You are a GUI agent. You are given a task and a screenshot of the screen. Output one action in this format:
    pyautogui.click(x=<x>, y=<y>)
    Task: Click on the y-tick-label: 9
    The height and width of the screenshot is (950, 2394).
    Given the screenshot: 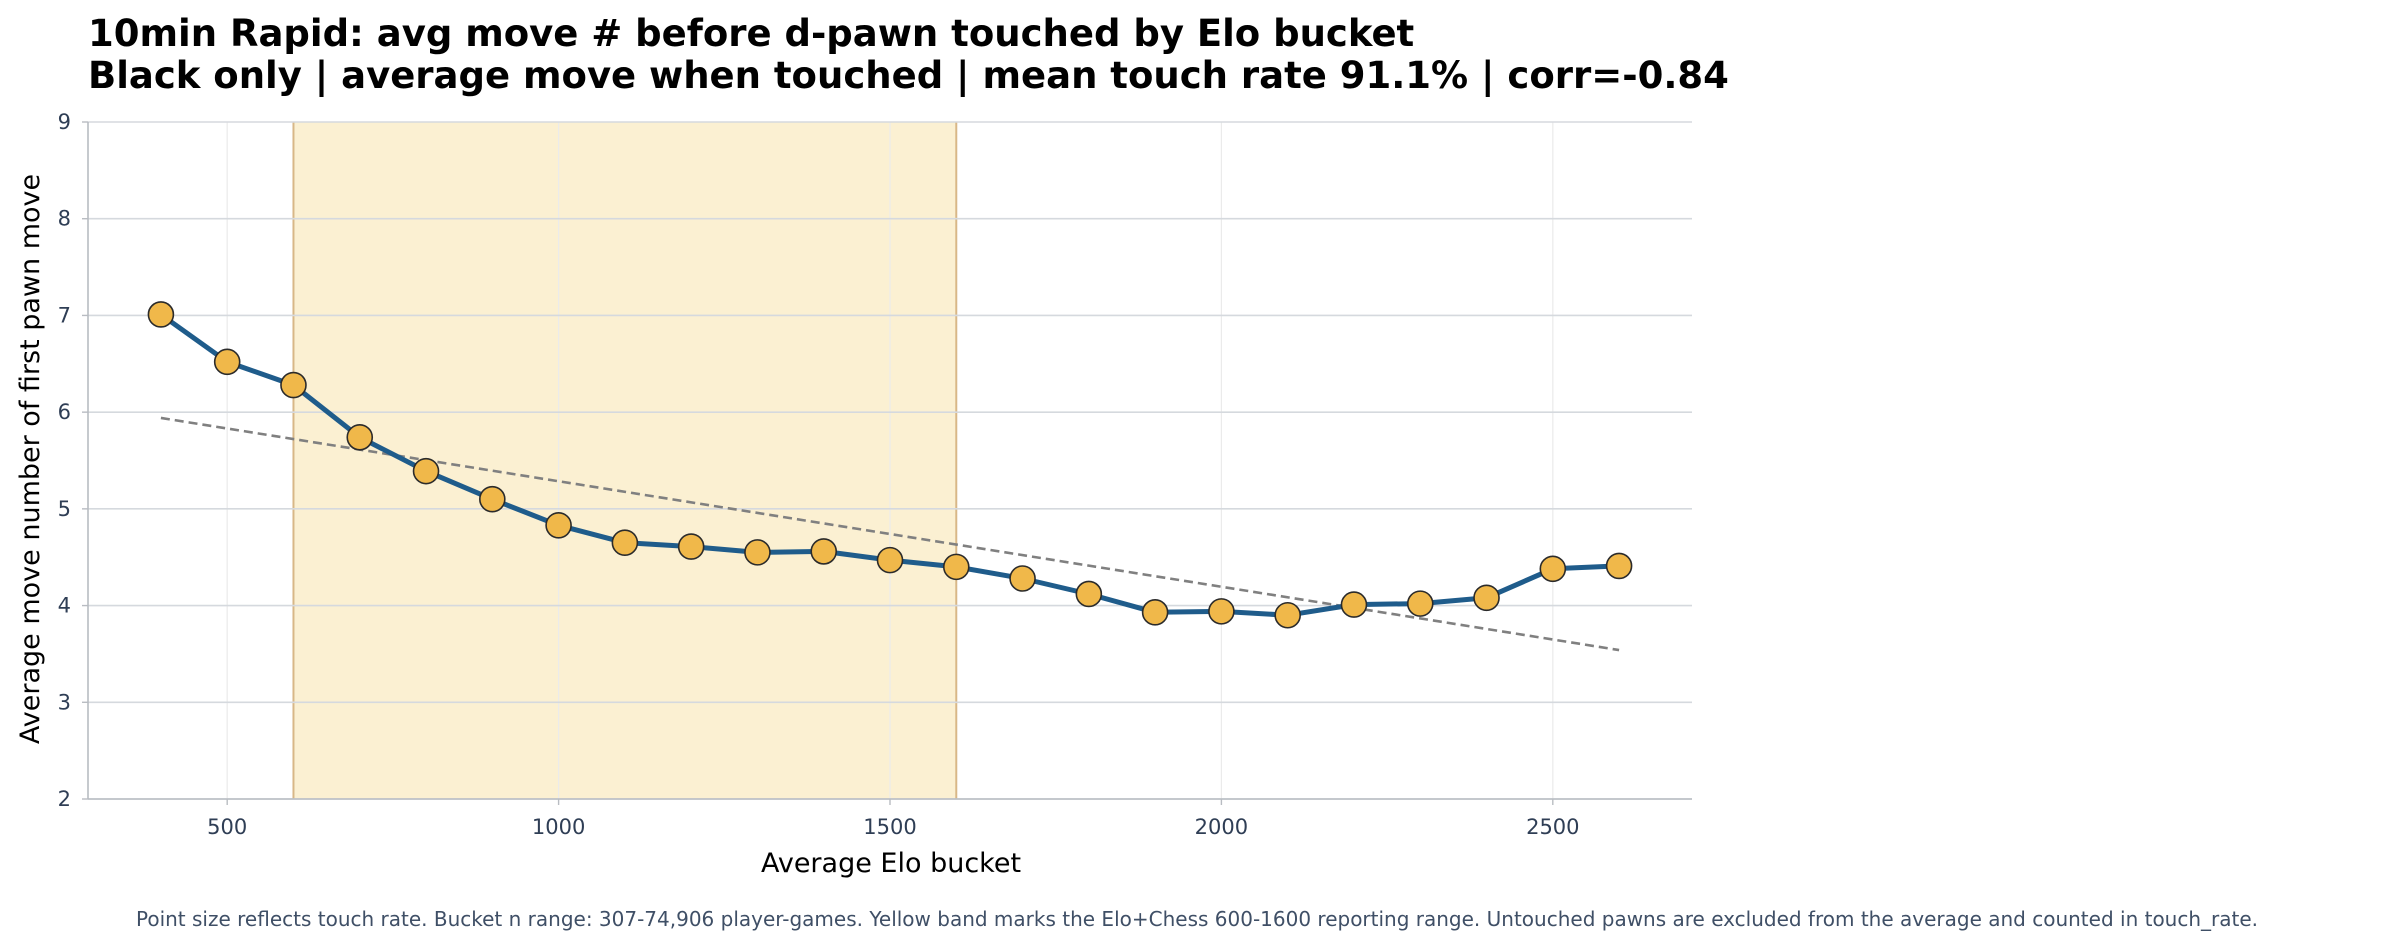 What is the action you would take?
    pyautogui.click(x=64, y=122)
    